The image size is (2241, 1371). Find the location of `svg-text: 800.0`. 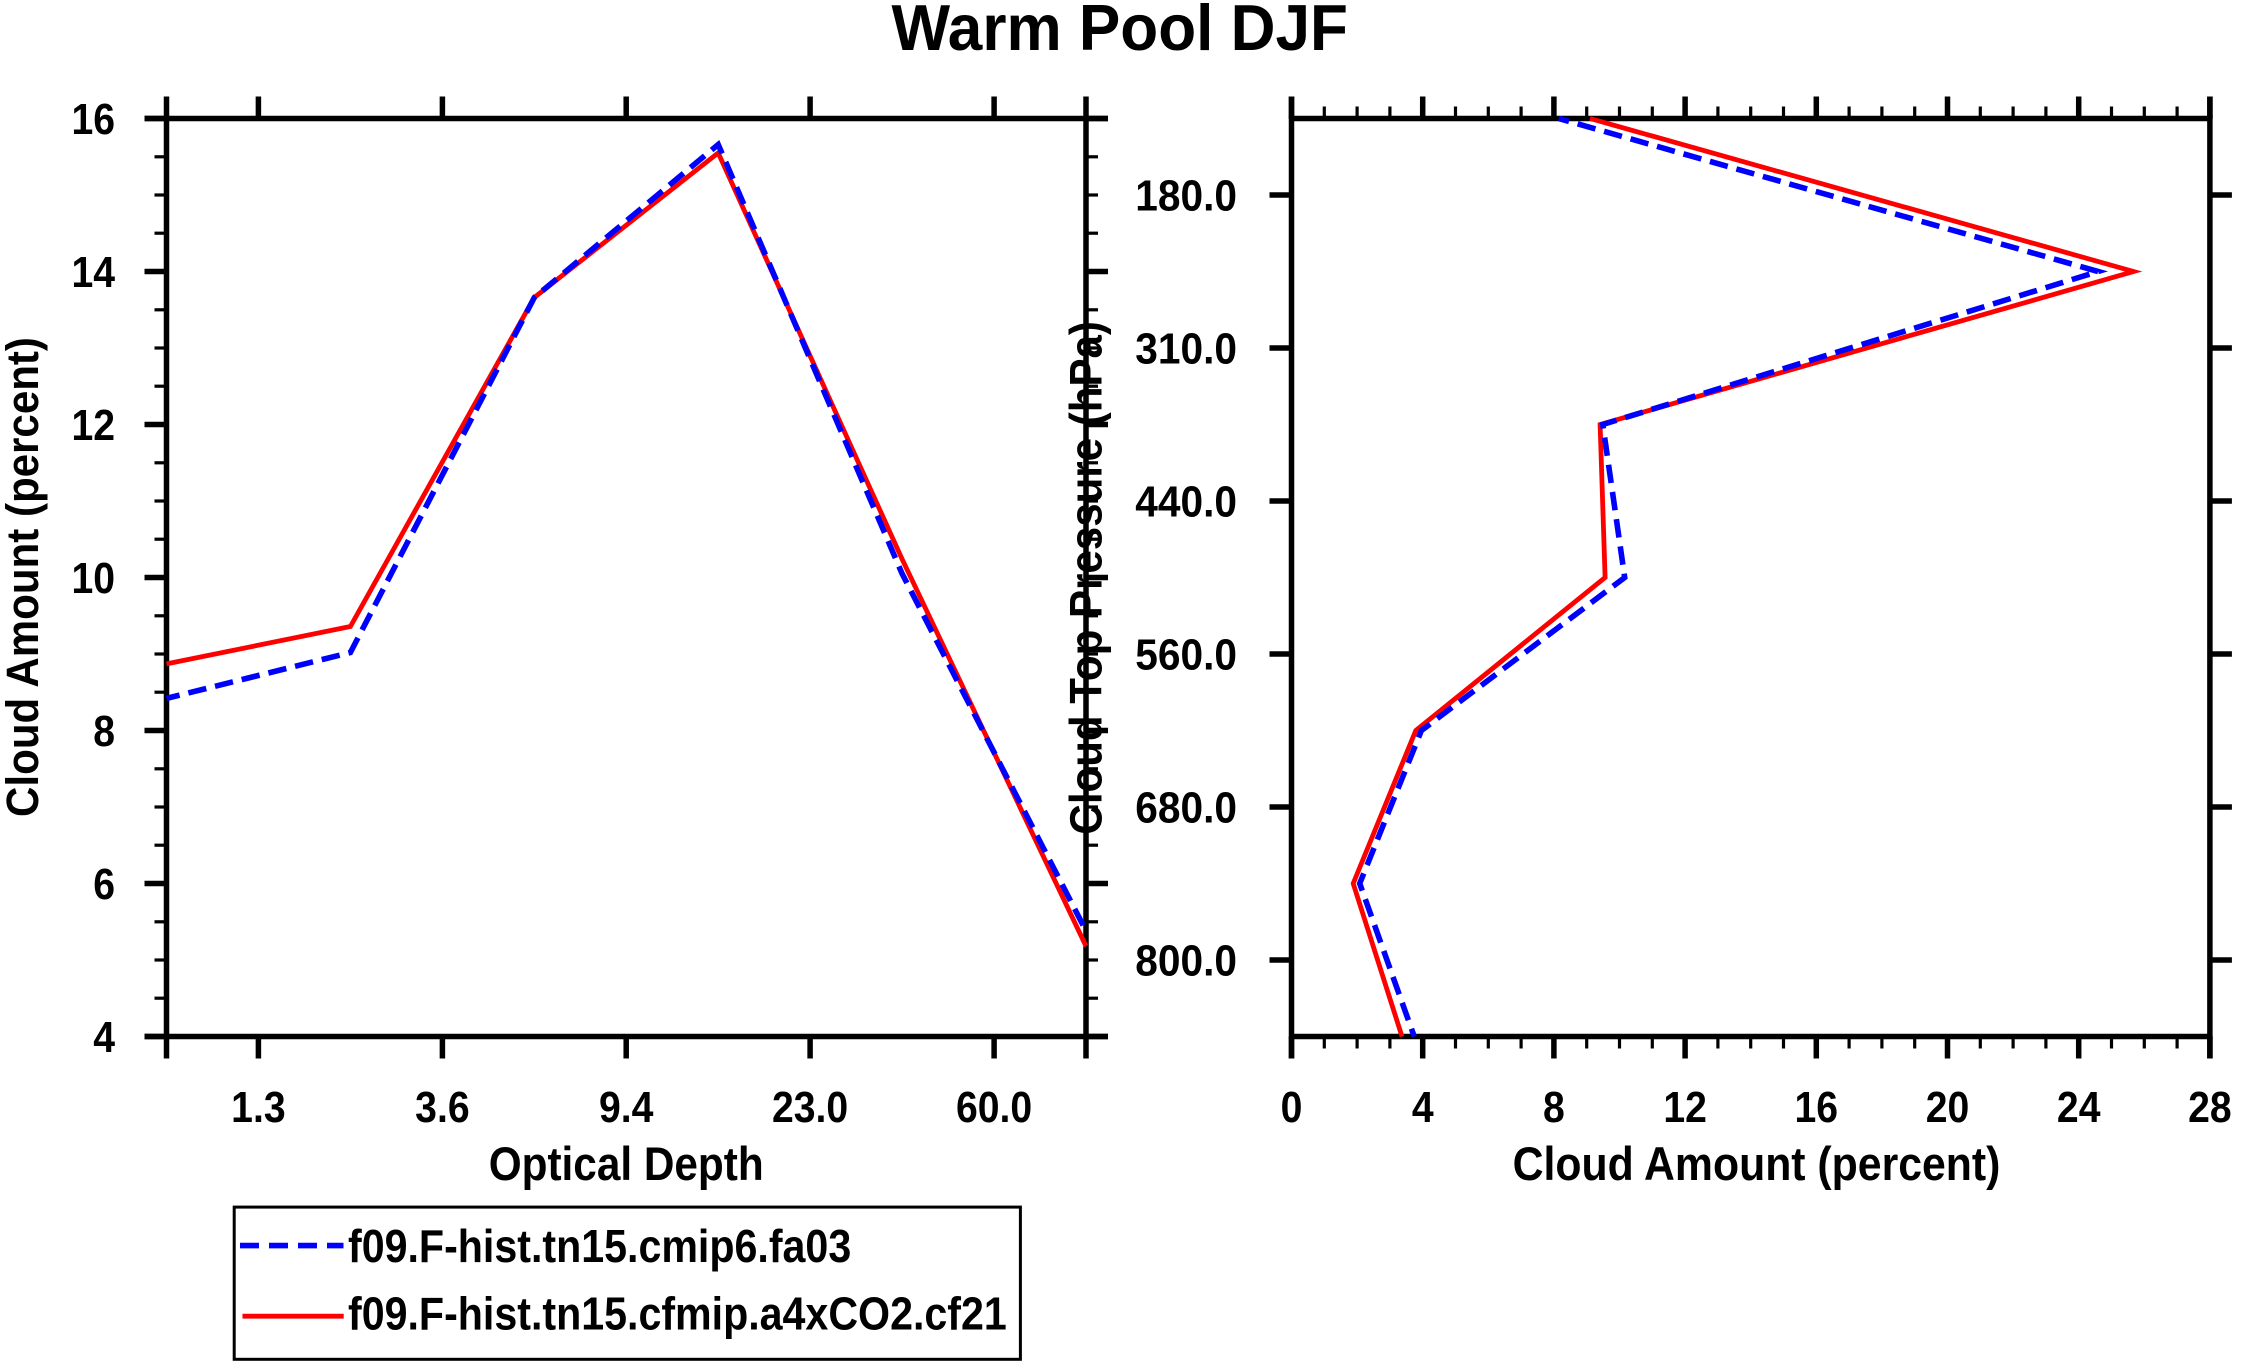

svg-text: 800.0 is located at coordinates (1186, 960).